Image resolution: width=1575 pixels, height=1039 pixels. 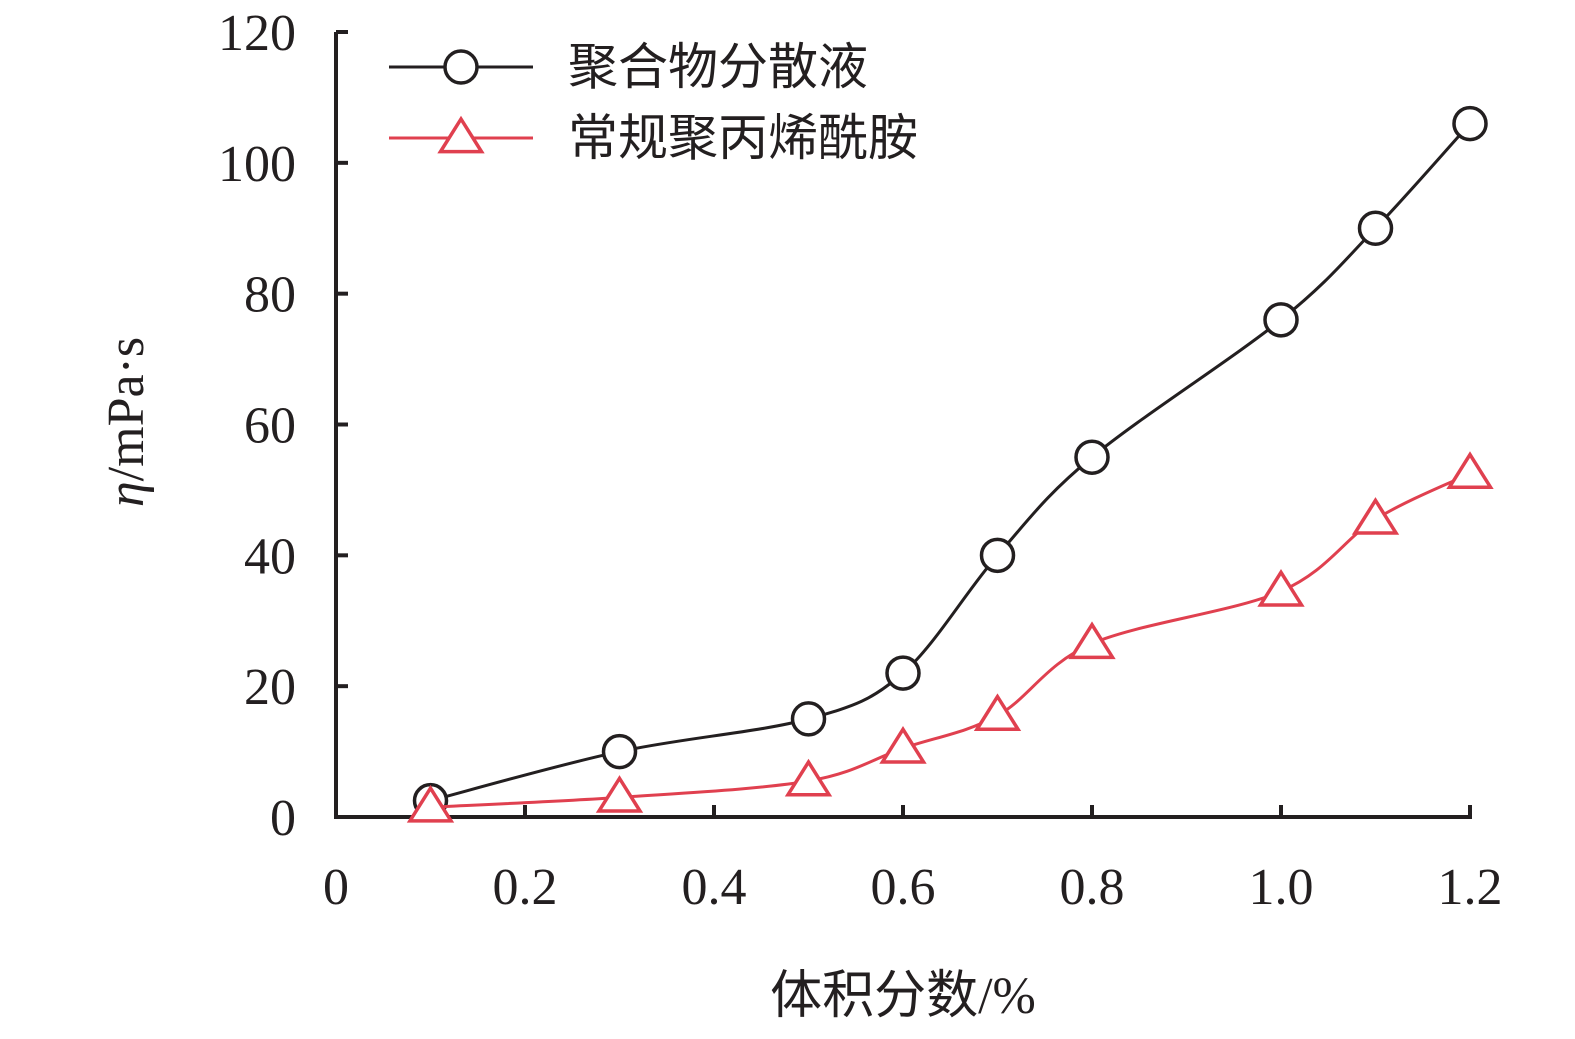 What do you see at coordinates (270, 556) in the screenshot?
I see `y-tick-label: 40` at bounding box center [270, 556].